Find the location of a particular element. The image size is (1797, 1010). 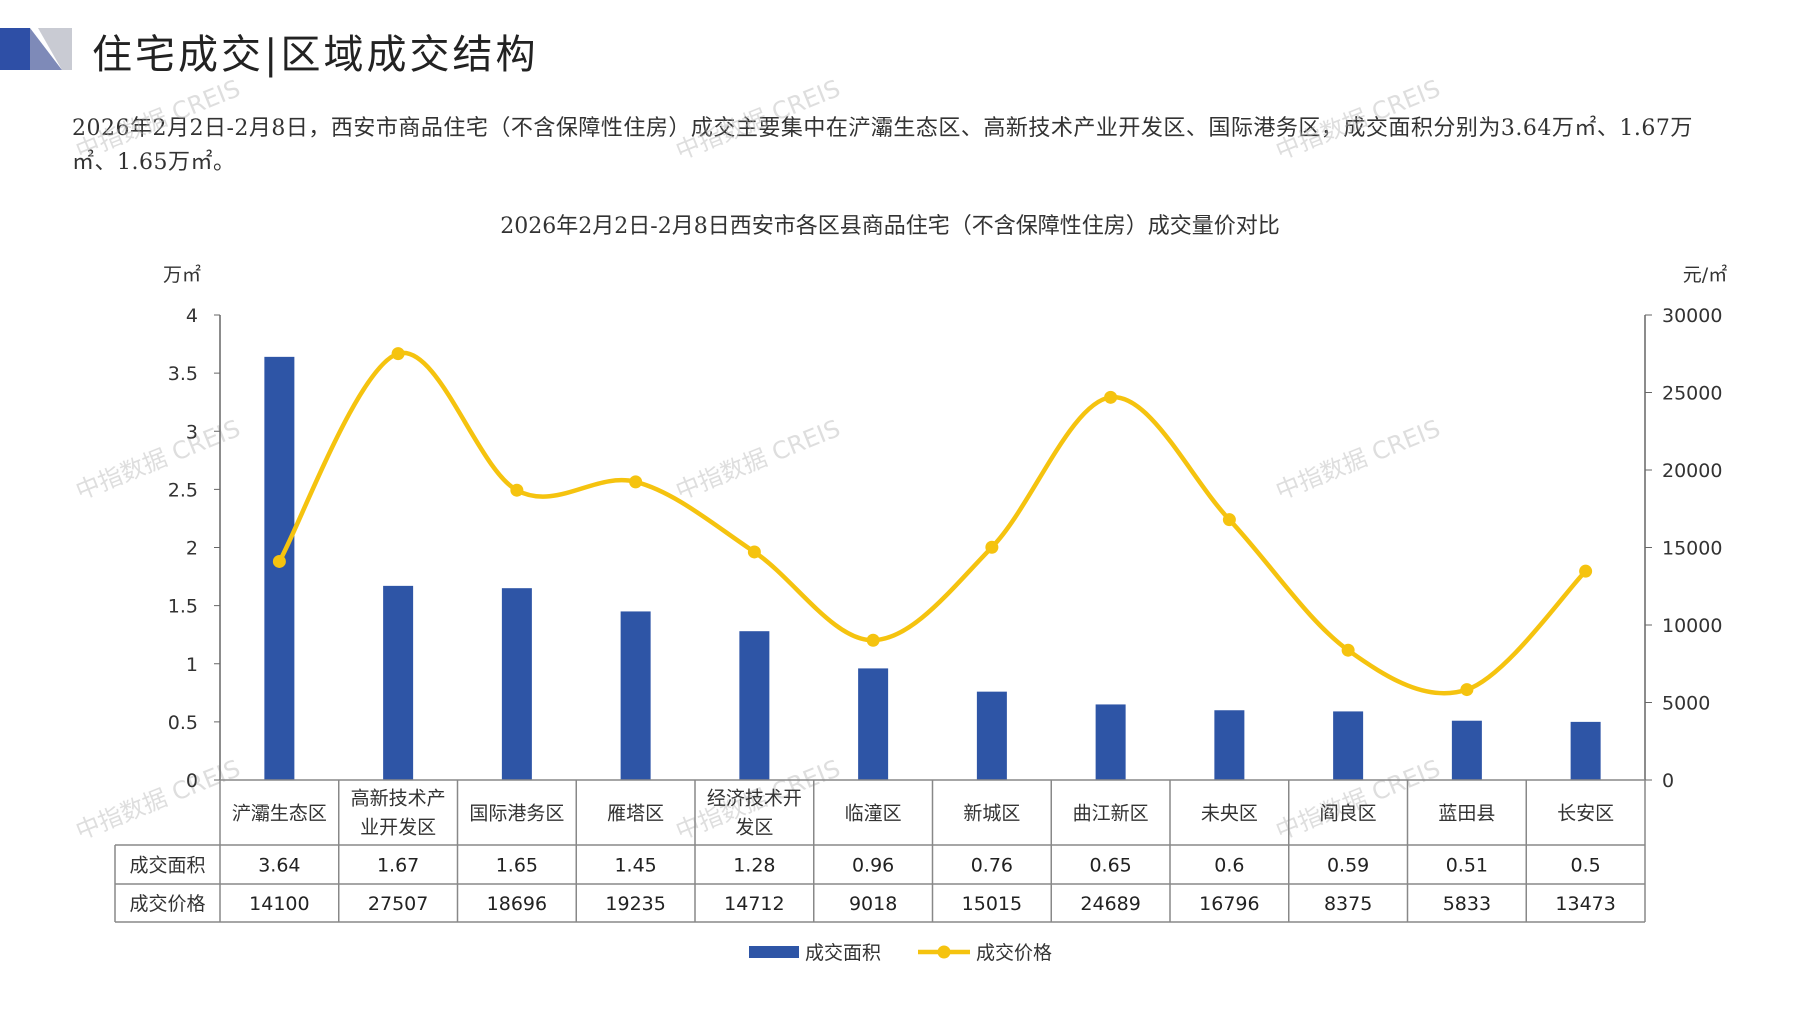

right-tick-label: 10000 is located at coordinates (1692, 626).